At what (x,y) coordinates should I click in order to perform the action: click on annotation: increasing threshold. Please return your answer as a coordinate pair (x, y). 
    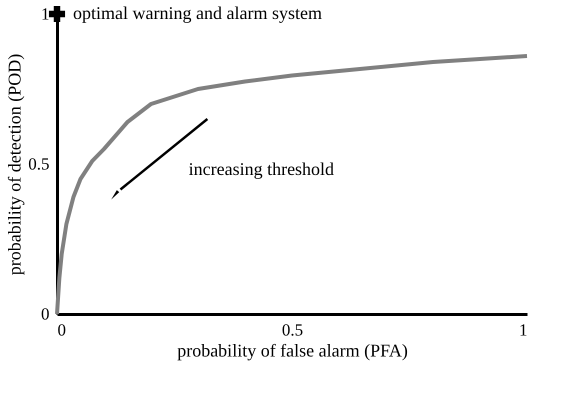
    Looking at the image, I should click on (261, 169).